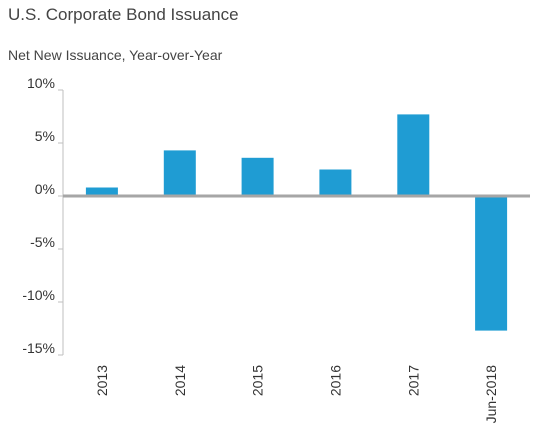 This screenshot has height=445, width=550. I want to click on x-category-label: 2015, so click(258, 380).